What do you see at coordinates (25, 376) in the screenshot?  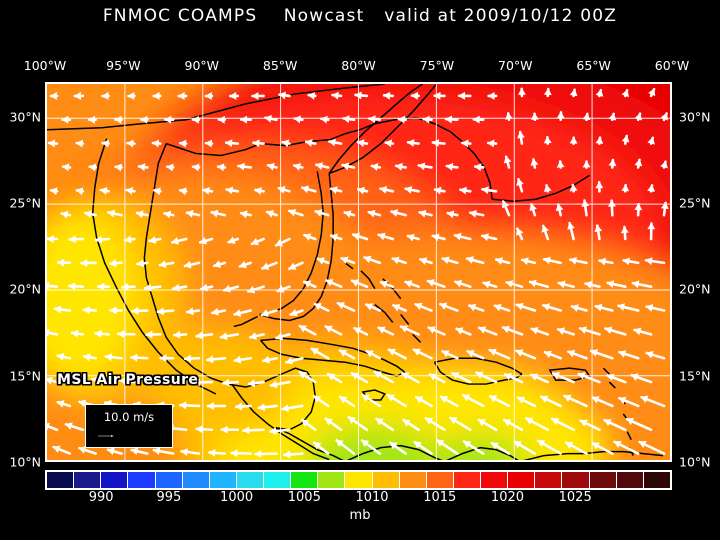 I see `lat-tick-label: 15°N` at bounding box center [25, 376].